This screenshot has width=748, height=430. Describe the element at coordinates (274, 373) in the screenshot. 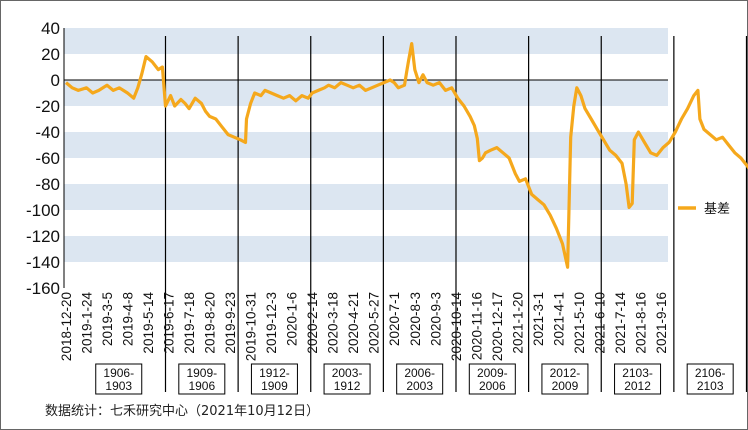

I see `contract-label: 1912-` at that location.